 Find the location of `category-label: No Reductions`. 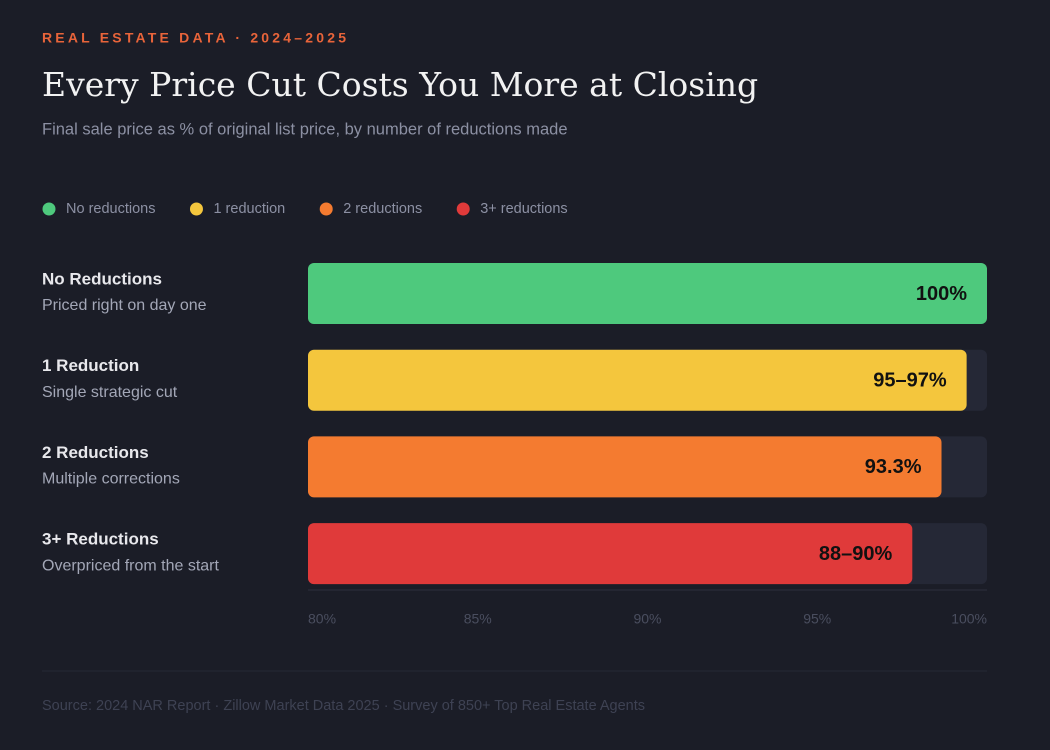

category-label: No Reductions is located at coordinates (102, 278).